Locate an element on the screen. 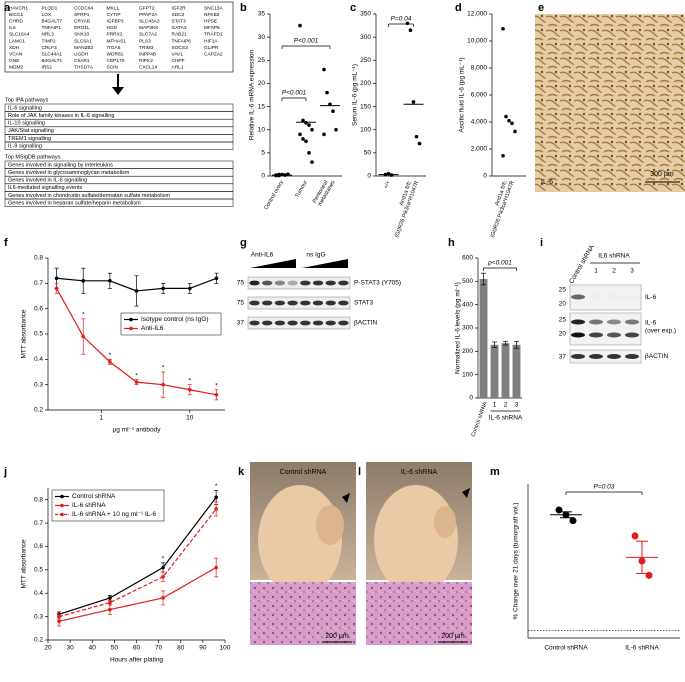 The height and width of the screenshot is (682, 685). panel-letter: f is located at coordinates (6, 243).